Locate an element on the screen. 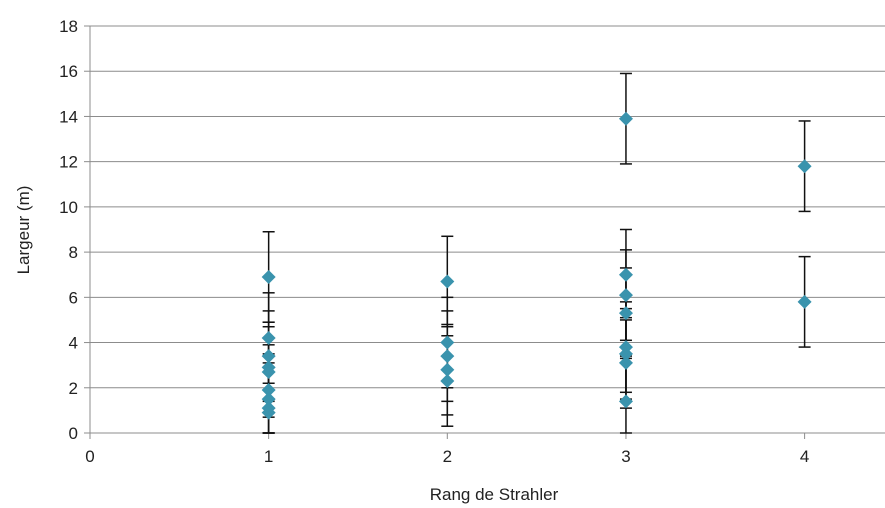 The image size is (885, 508). y-tick-labels: 0 2 4 6 8 10 12 14 16 18 is located at coordinates (68, 230).